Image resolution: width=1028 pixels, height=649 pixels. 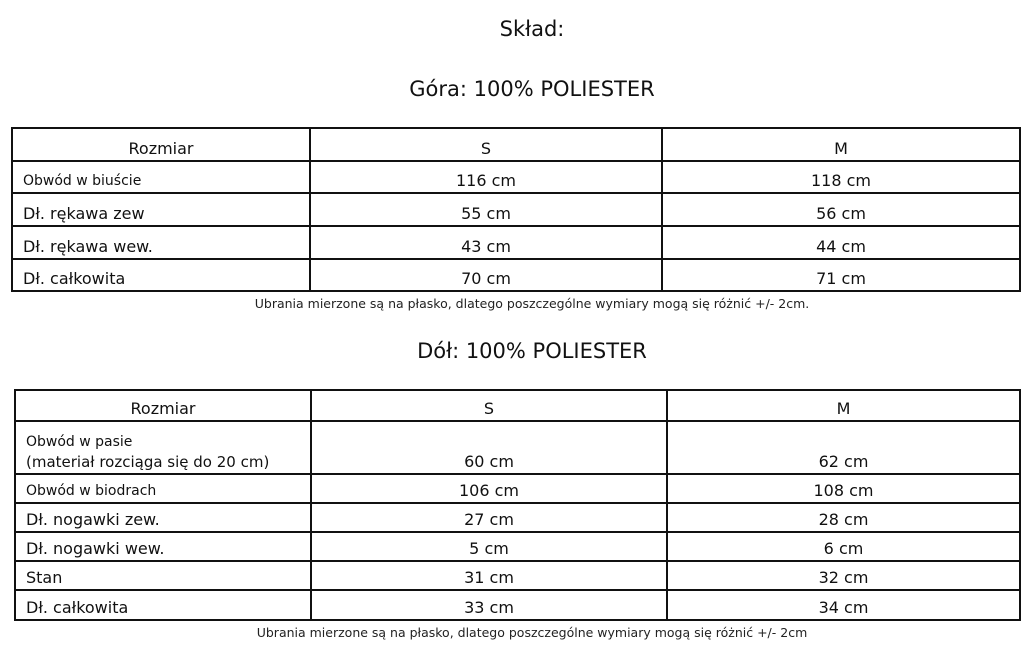 I want to click on table-row: Obwód w biuście 116 cm 118 cm, so click(x=516, y=177).